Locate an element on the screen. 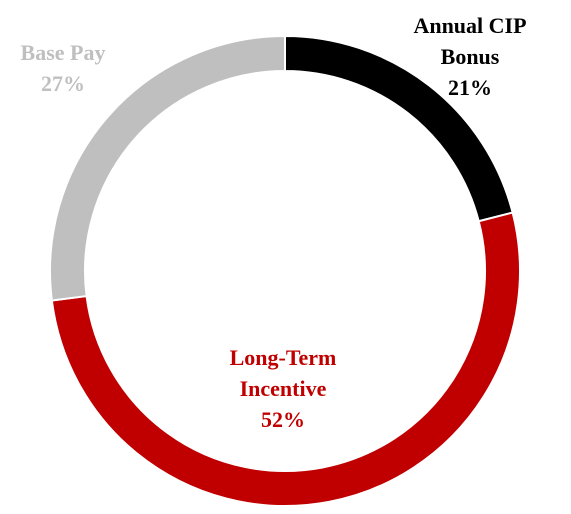  value-label: 27% is located at coordinates (63, 83).